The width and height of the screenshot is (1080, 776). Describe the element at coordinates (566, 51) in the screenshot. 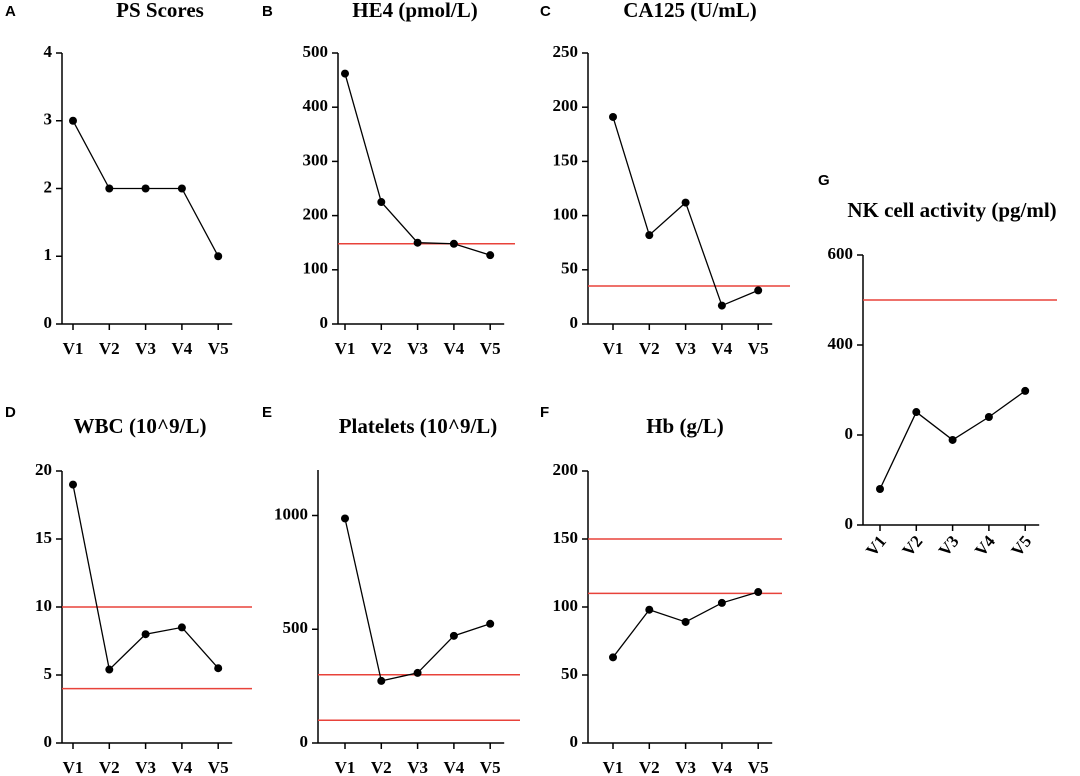

I see `y-tick-label: 250` at that location.